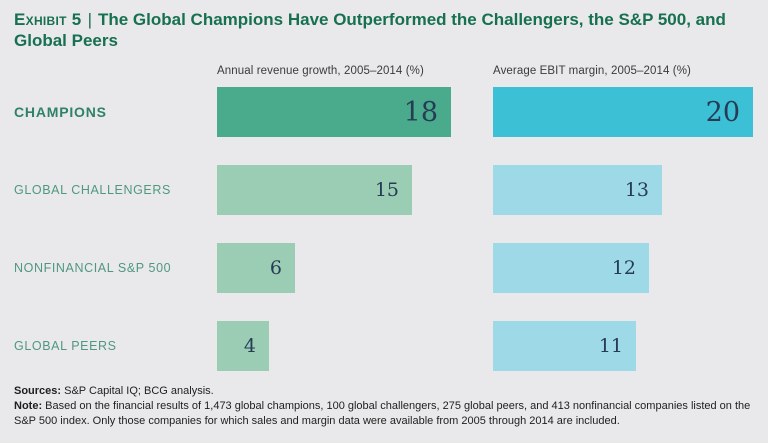 The width and height of the screenshot is (768, 443). What do you see at coordinates (38, 391) in the screenshot?
I see `sources-label: Sources:` at bounding box center [38, 391].